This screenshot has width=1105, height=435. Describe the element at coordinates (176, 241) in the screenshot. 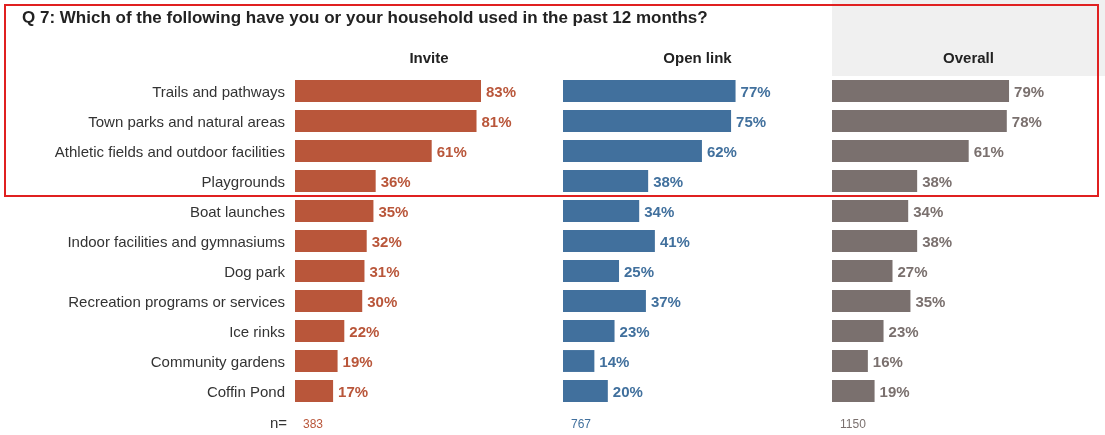

I see `y-tick-label: Indoor facilities and gymnasiums` at that location.